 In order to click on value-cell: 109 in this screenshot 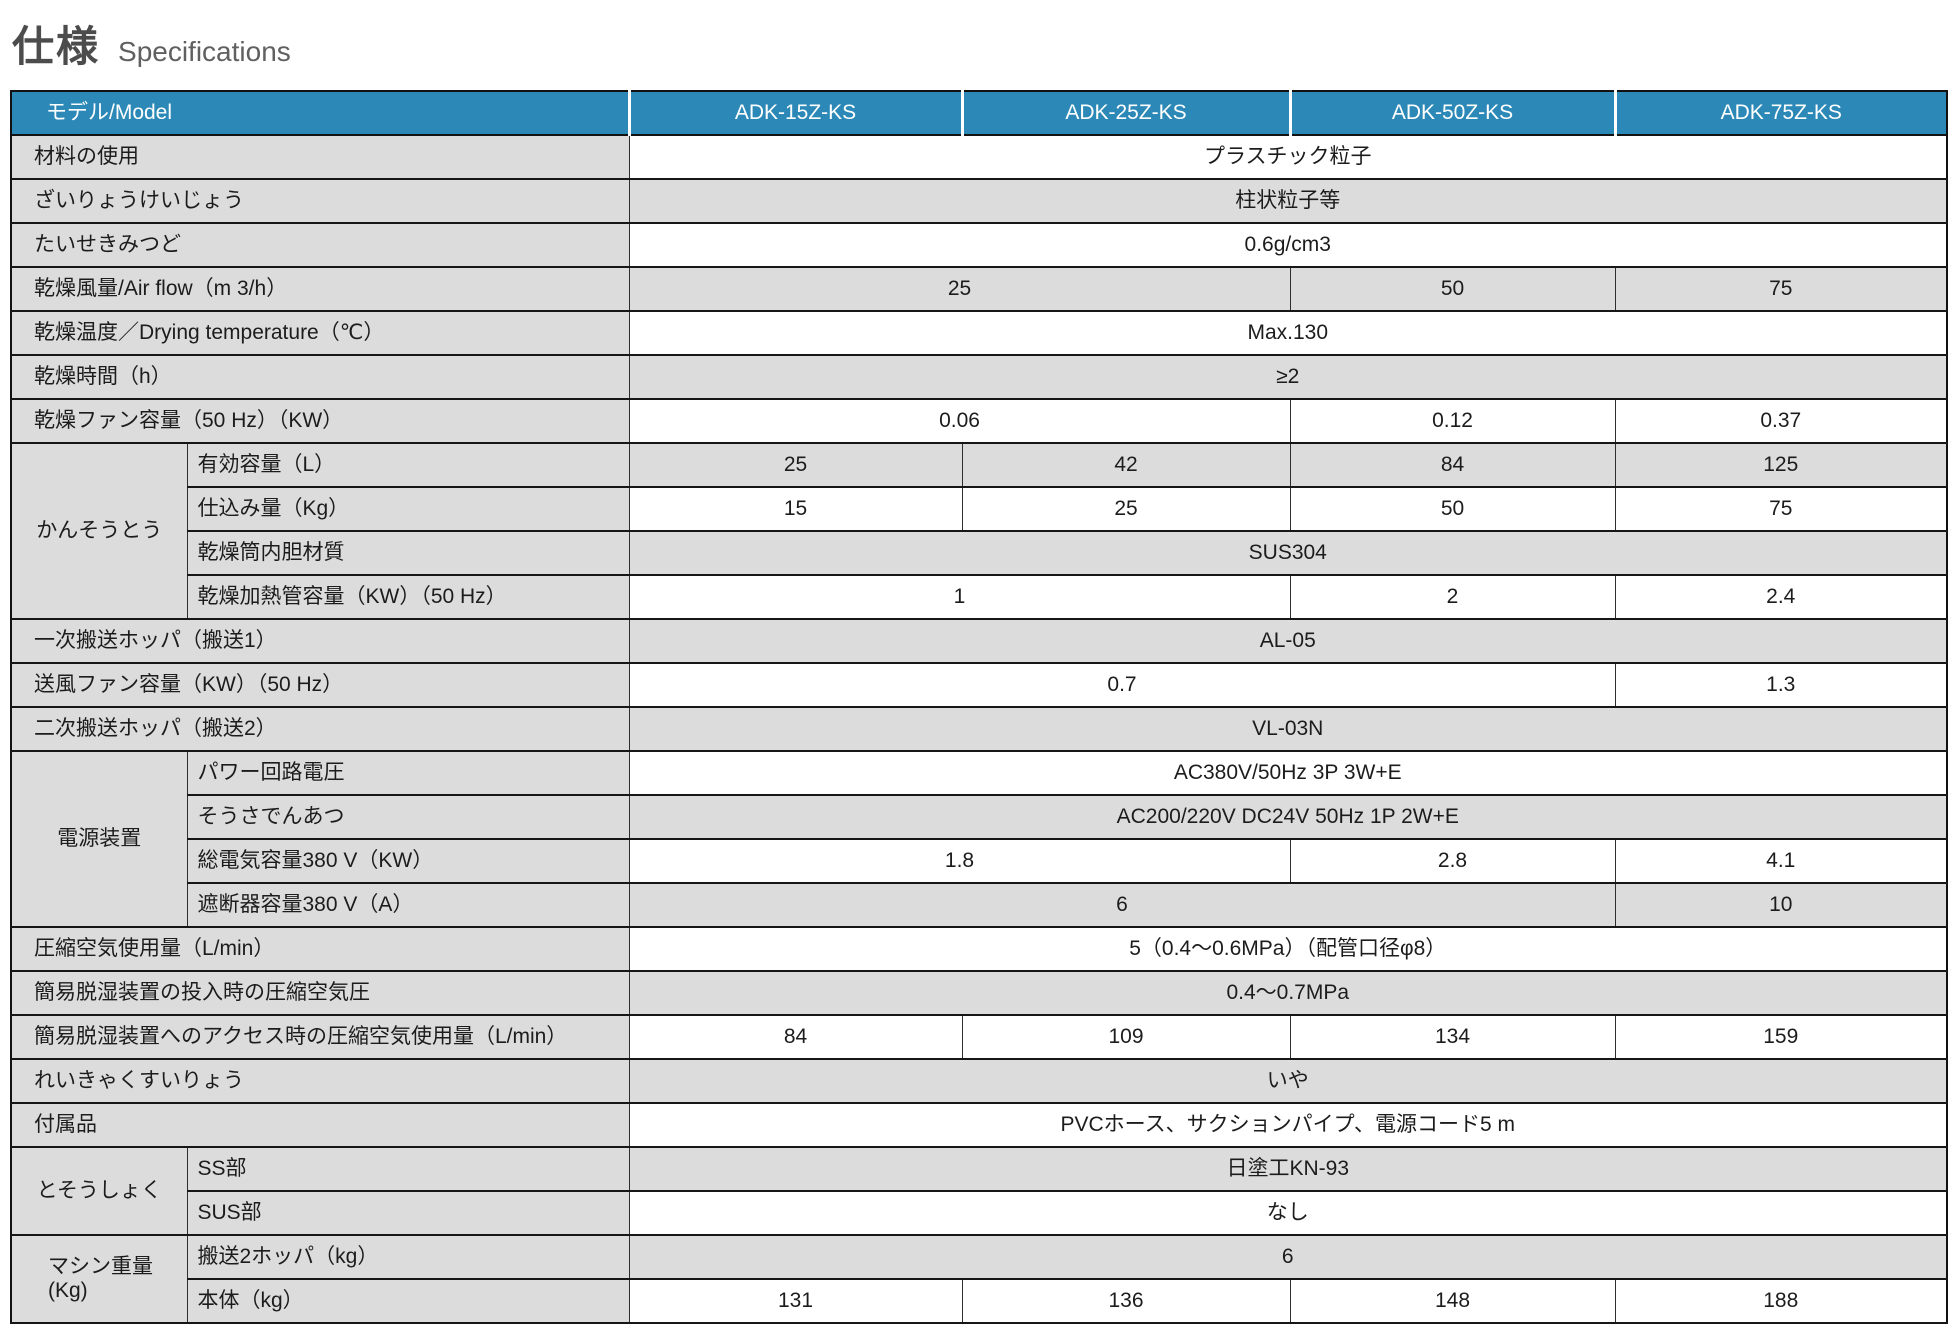, I will do `click(1126, 1037)`.